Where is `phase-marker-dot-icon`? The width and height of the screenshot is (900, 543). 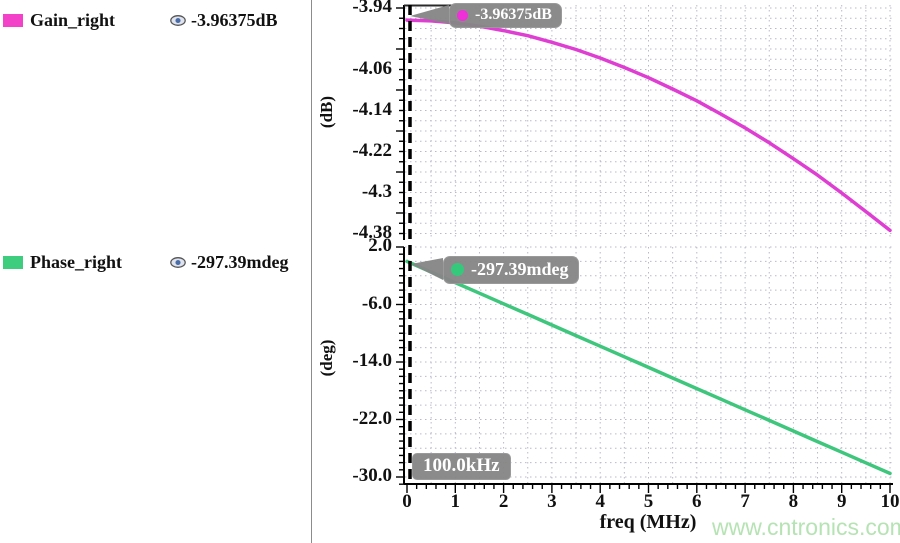
phase-marker-dot-icon is located at coordinates (457, 269).